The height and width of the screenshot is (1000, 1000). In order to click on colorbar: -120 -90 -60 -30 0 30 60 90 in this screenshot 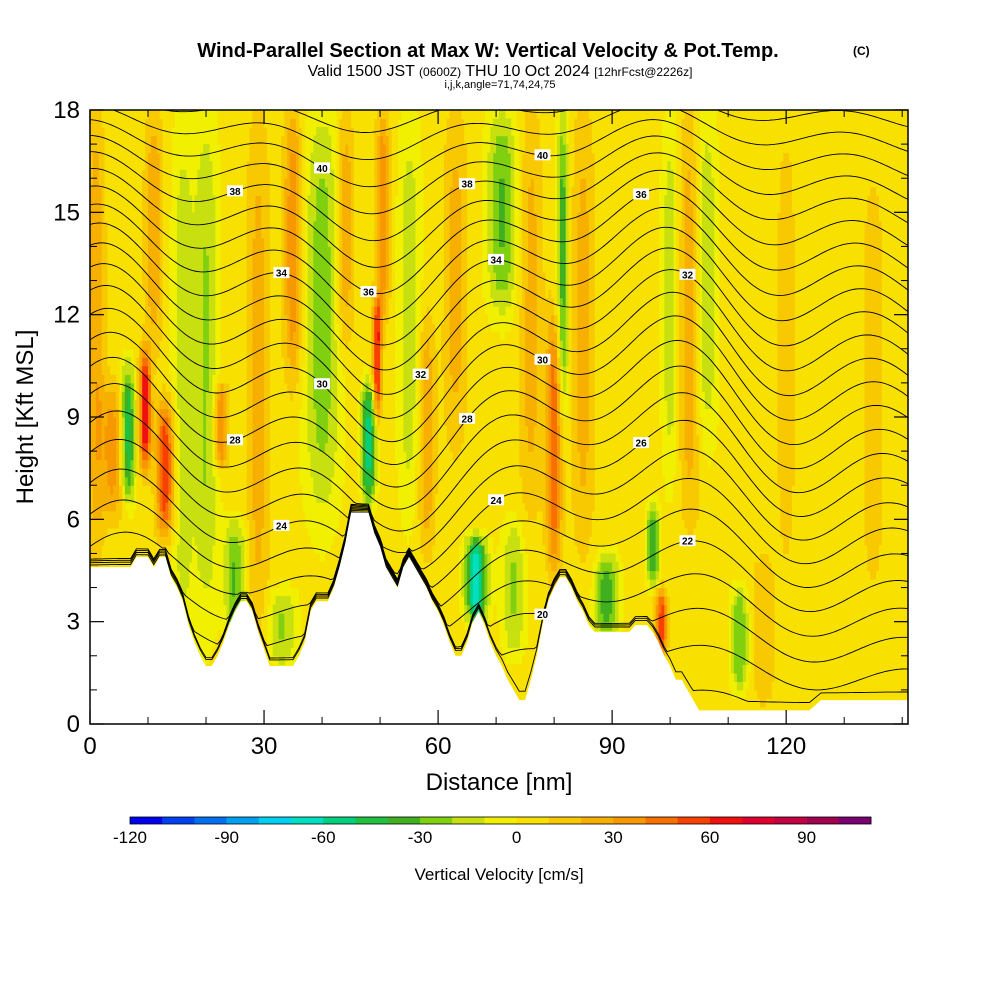, I will do `click(492, 831)`.